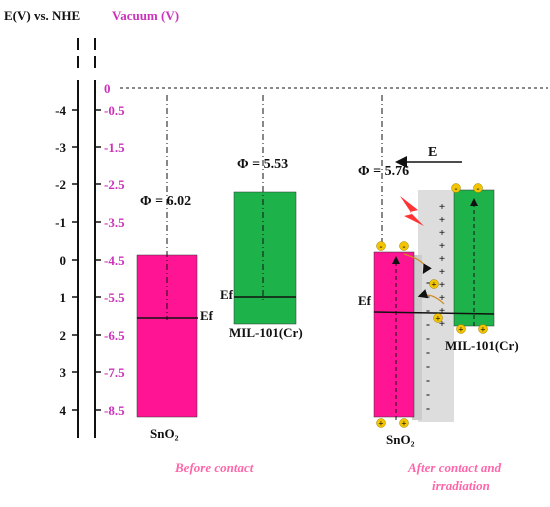  Describe the element at coordinates (42, 15) in the screenshot. I see `nhe-axis-title: E(V) vs. NHE` at that location.